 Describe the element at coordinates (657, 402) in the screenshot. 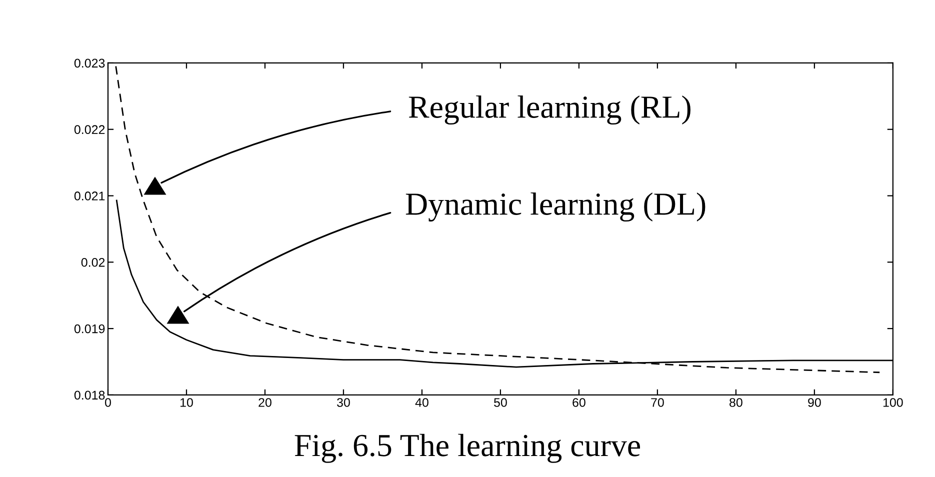

I see `x-tick-label: 70` at that location.